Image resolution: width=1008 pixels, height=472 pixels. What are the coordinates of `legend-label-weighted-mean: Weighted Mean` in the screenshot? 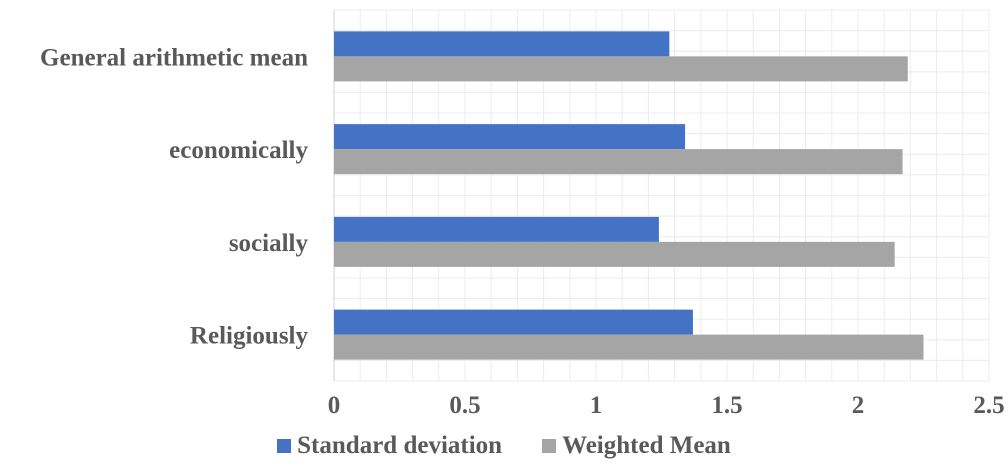 It's located at (646, 445).